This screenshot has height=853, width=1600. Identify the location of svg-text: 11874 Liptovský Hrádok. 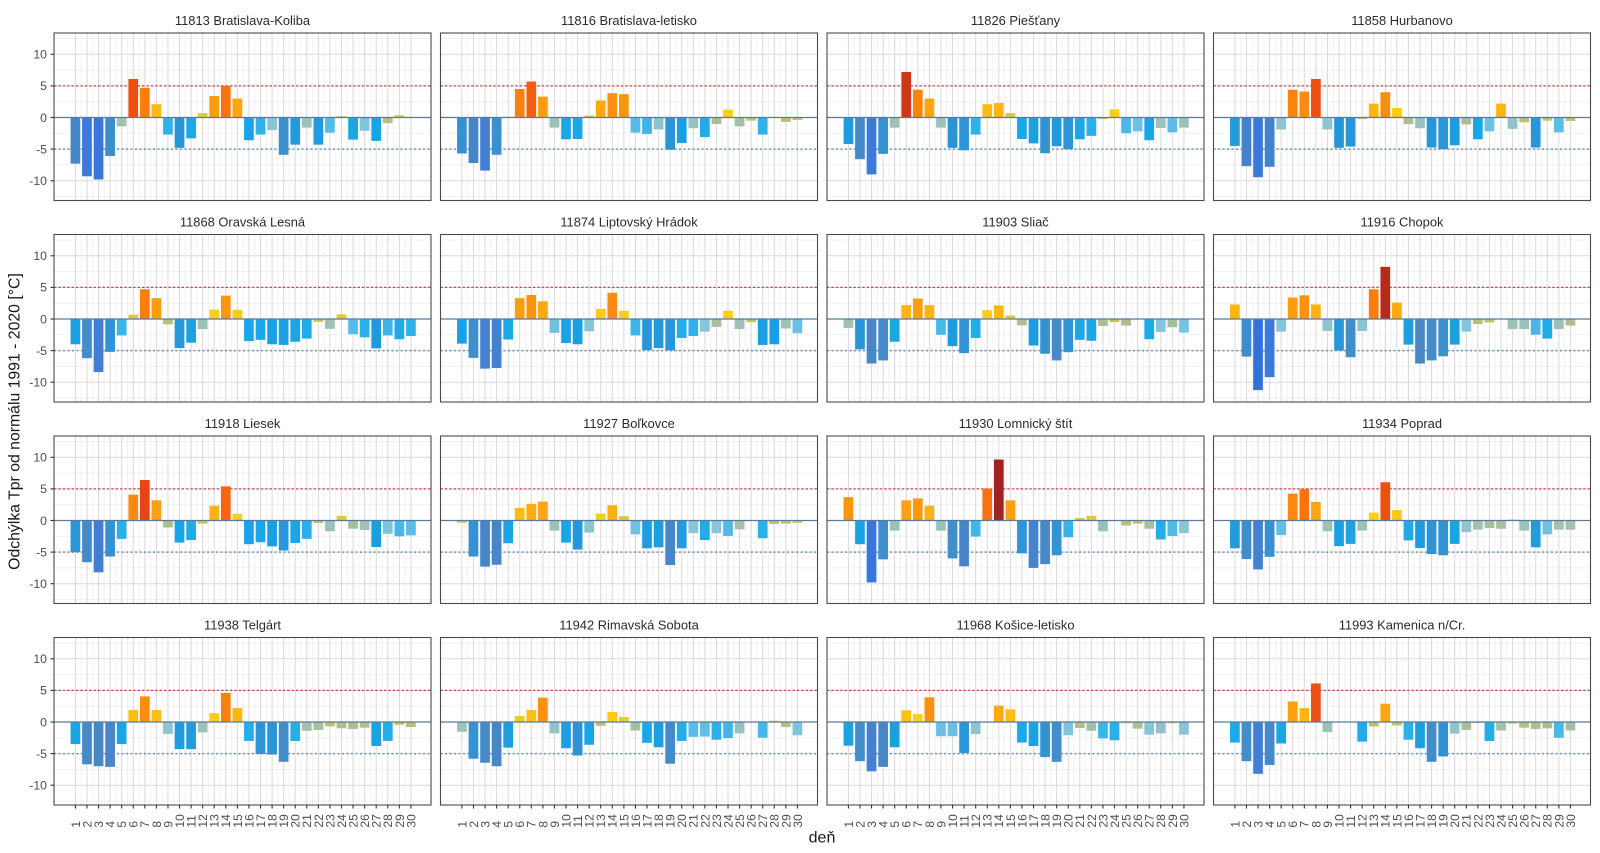
(629, 222).